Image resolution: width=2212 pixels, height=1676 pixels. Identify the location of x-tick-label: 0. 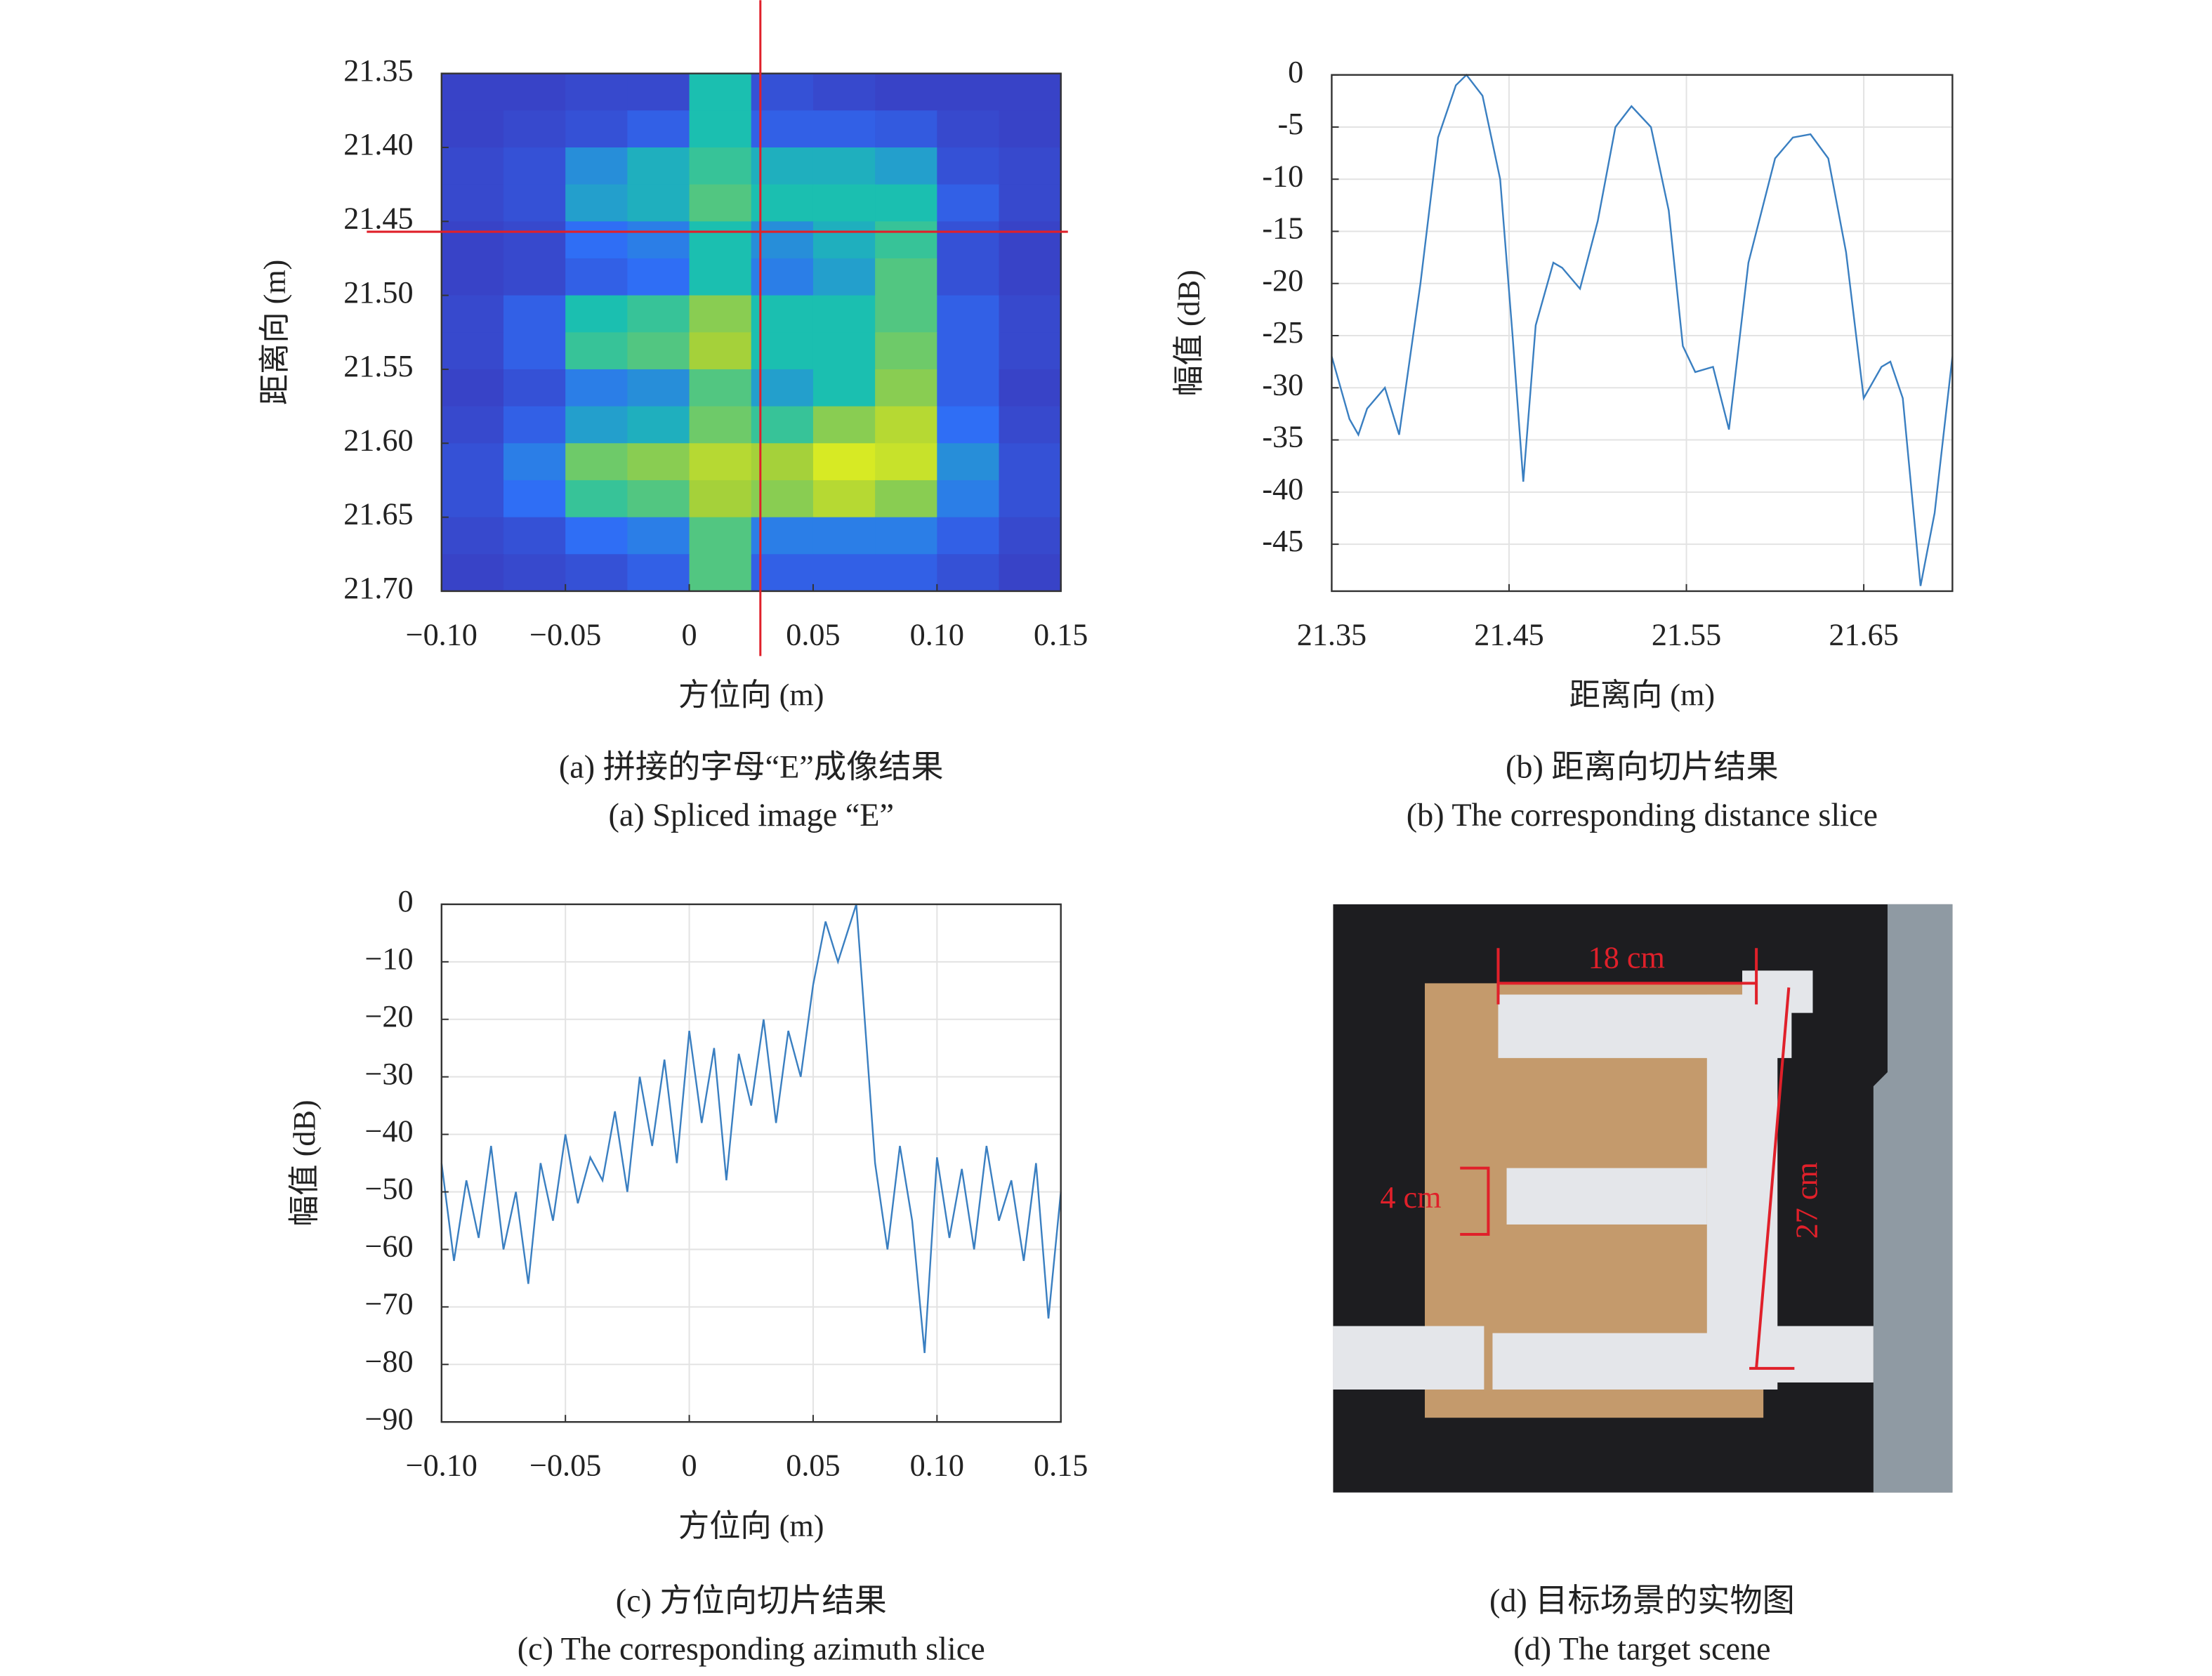
(689, 1466).